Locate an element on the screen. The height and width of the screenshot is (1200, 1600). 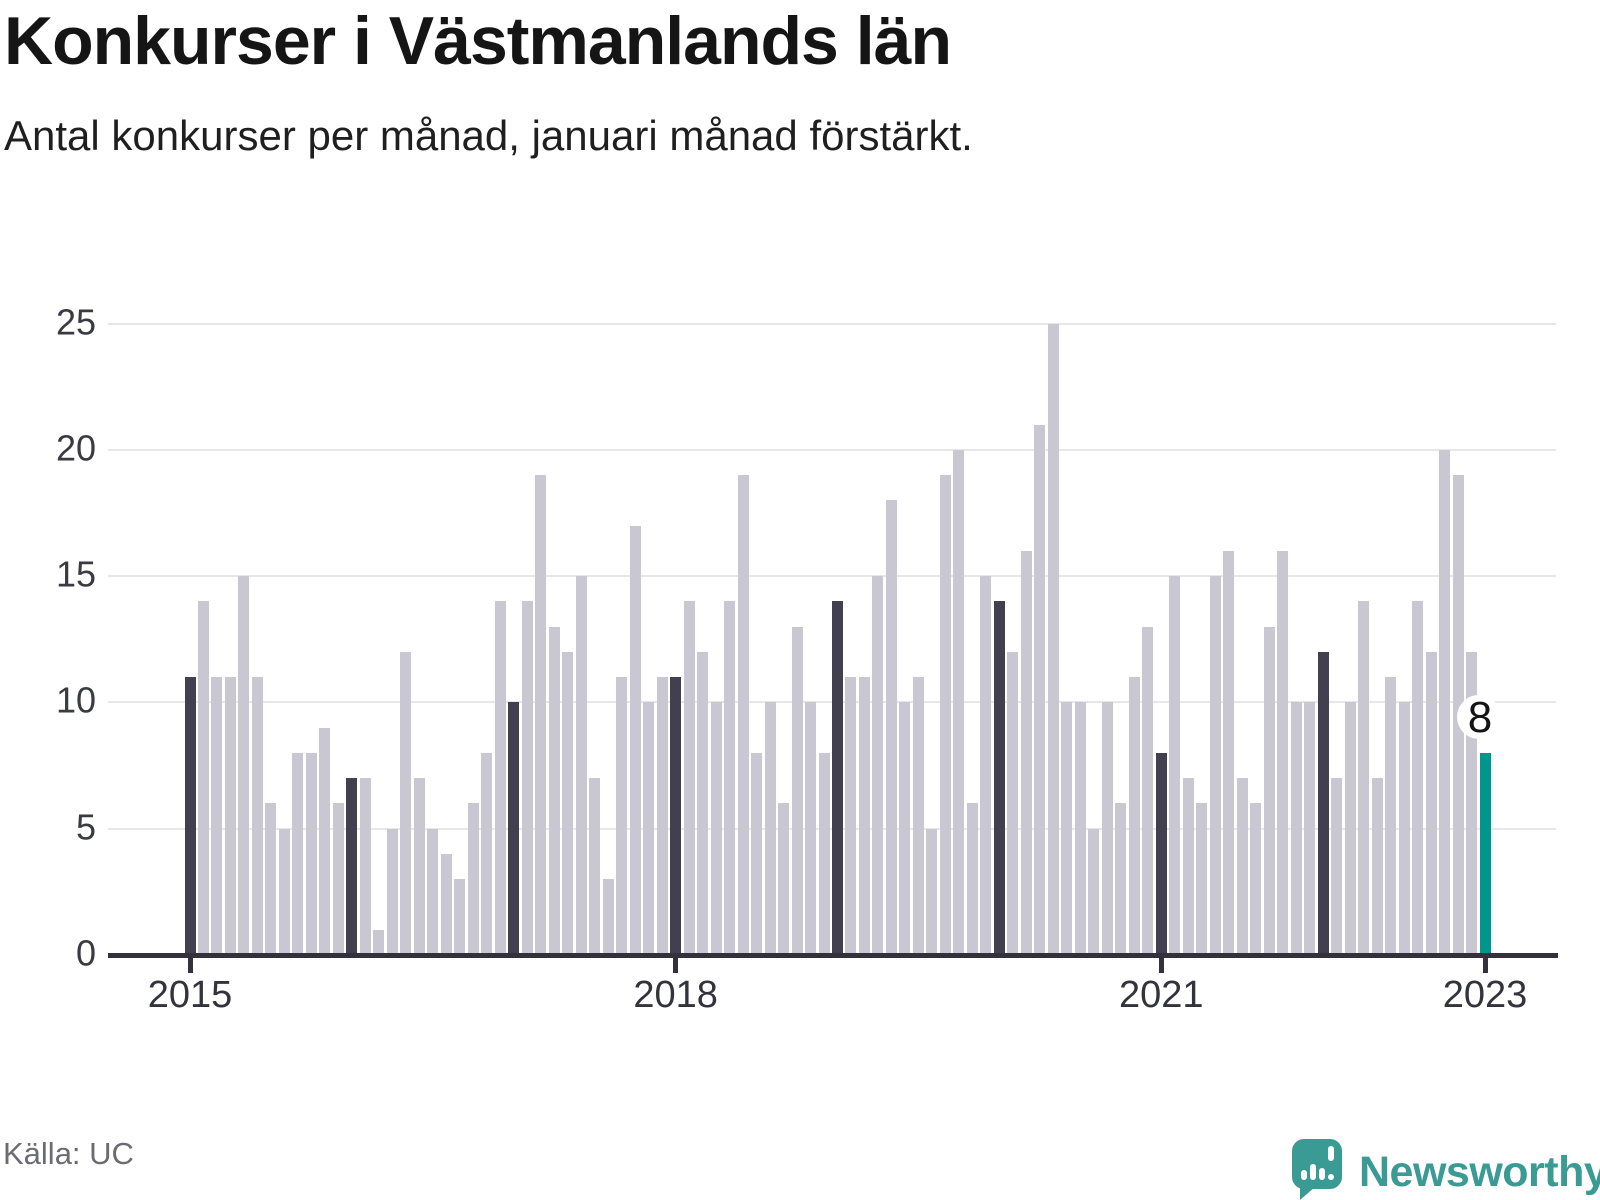
y-tick-label-15: 15 is located at coordinates (75, 574).